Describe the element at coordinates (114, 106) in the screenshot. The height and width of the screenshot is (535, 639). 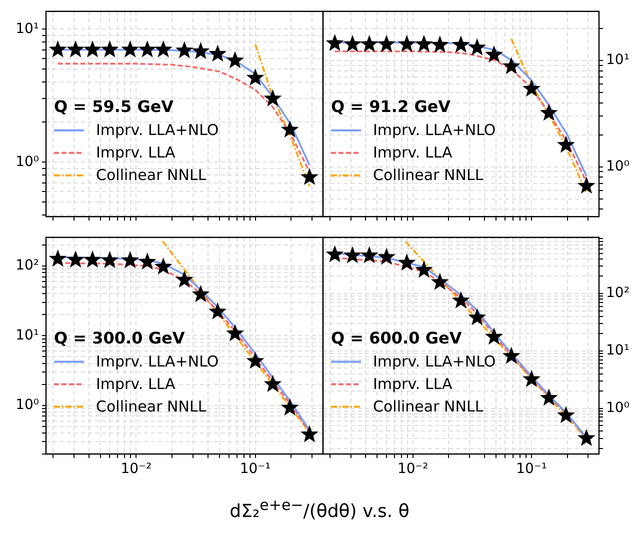
I see `legend-title: Q = 59.5 GeV` at that location.